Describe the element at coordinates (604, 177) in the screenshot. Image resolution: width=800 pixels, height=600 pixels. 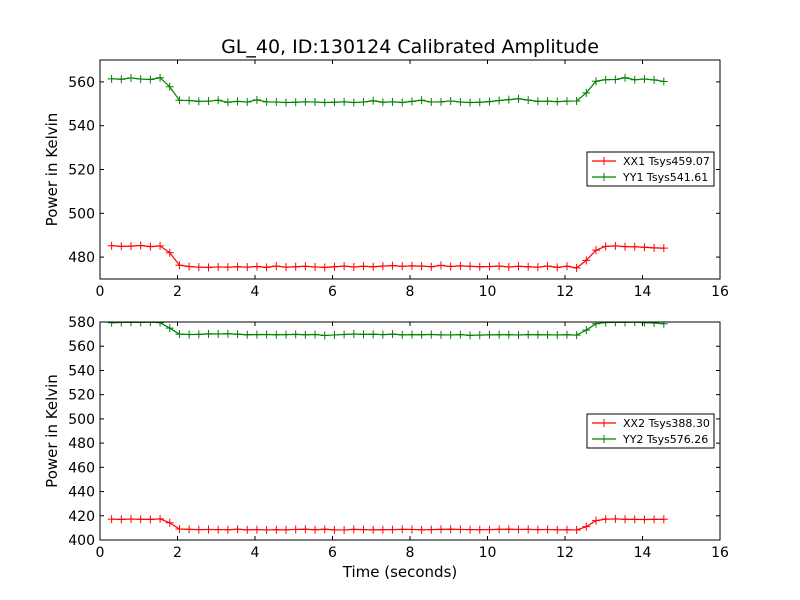
I see `legend-marker` at that location.